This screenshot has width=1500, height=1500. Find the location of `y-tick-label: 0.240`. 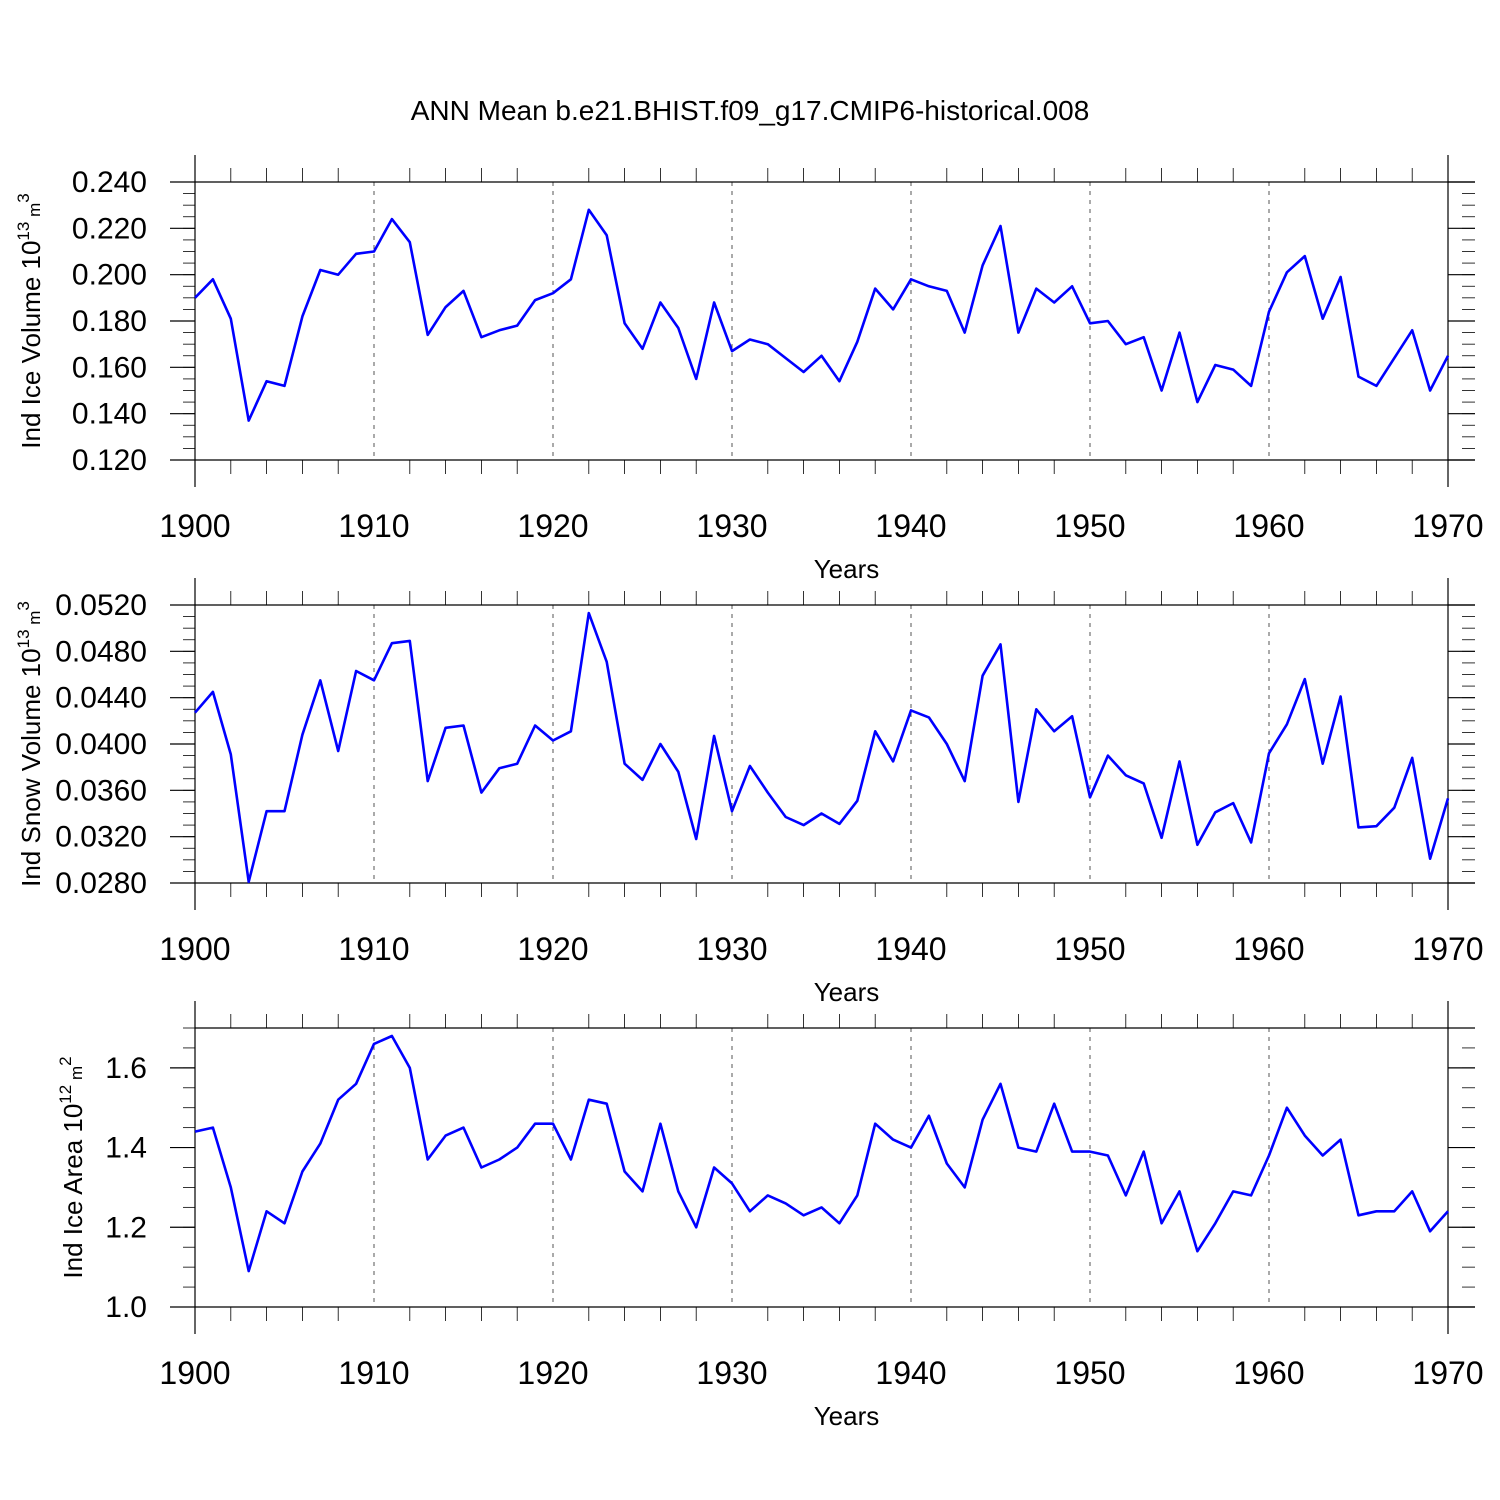

y-tick-label: 0.240 is located at coordinates (109, 182).